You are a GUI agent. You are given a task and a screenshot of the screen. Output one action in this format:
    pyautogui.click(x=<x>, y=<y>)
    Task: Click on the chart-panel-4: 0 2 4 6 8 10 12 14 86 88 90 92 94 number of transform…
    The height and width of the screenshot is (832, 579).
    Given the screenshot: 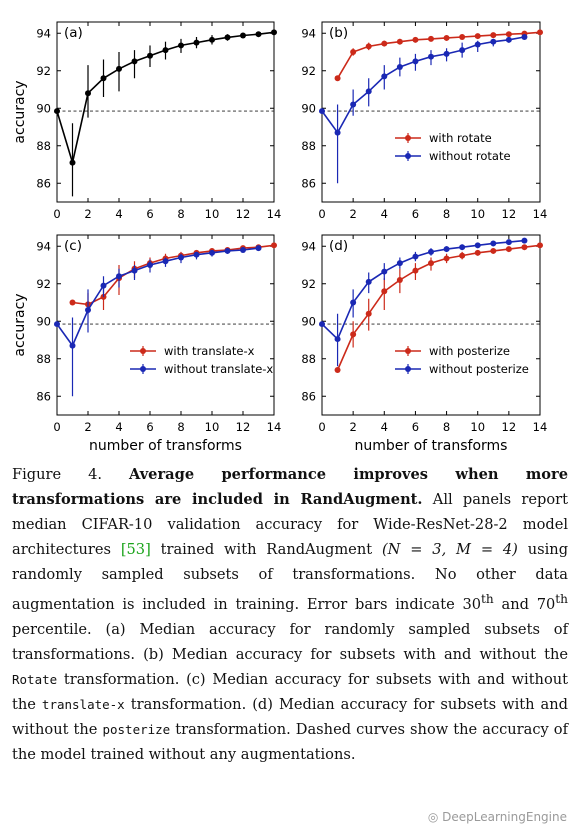 What is the action you would take?
    pyautogui.click(x=424, y=344)
    